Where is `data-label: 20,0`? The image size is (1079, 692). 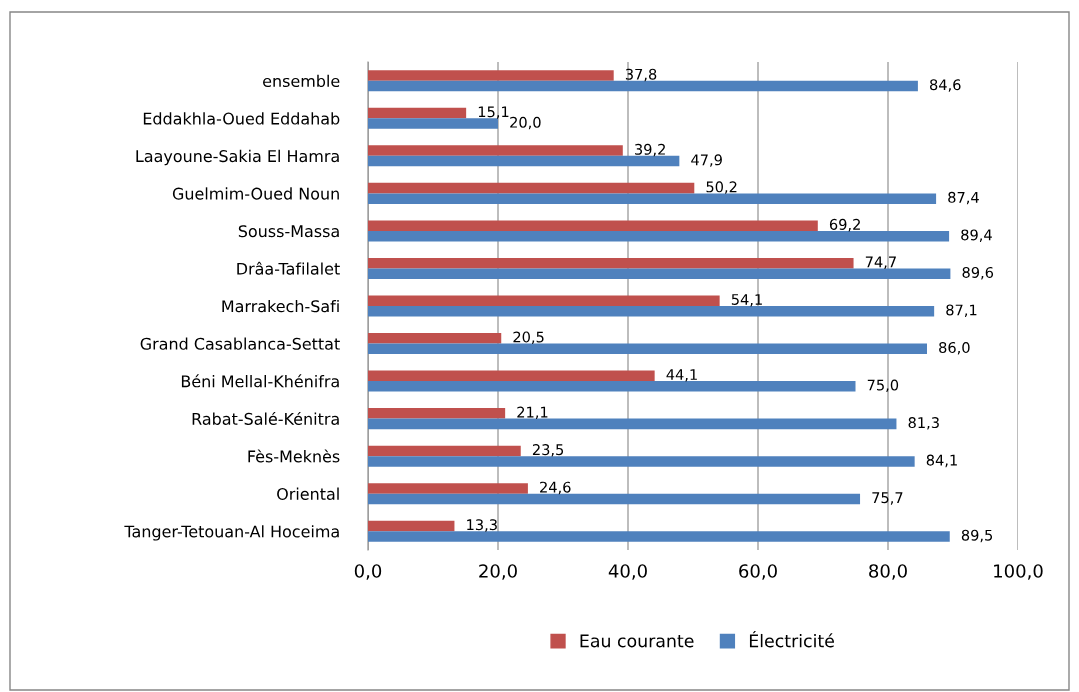
data-label: 20,0 is located at coordinates (525, 123).